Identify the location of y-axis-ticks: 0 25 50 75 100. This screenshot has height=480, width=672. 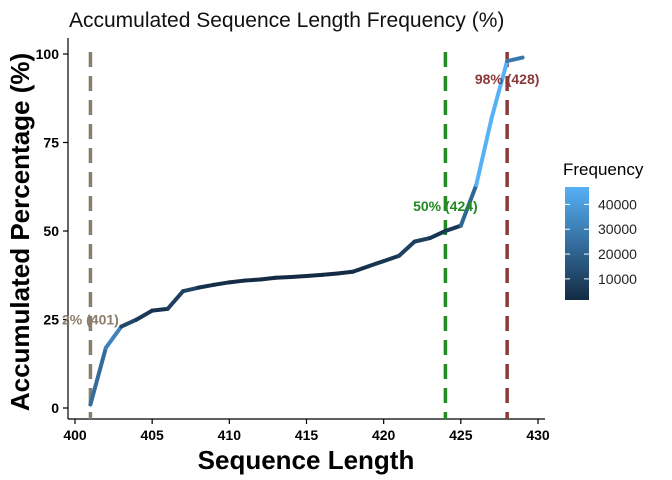
(52, 231).